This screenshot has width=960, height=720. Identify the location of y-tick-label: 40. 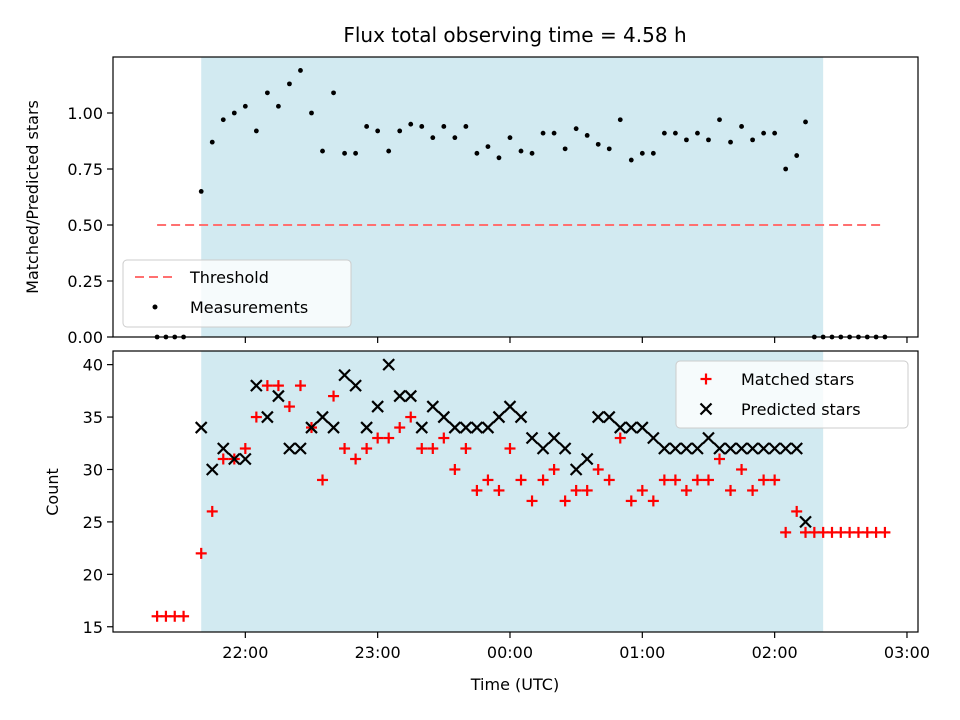
(93, 365).